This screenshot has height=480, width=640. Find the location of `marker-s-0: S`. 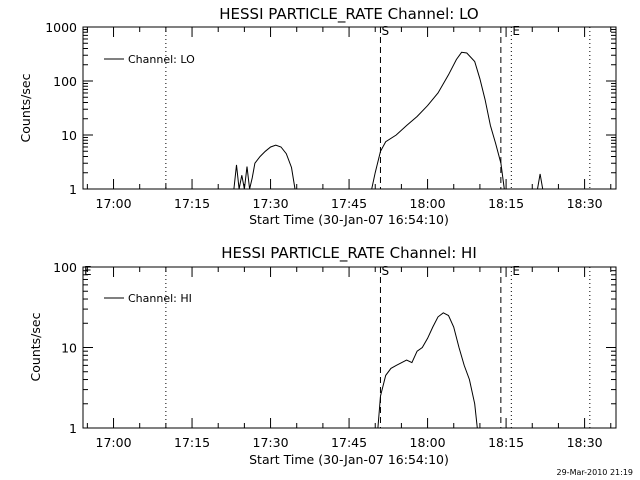

marker-s-0: S is located at coordinates (385, 31).